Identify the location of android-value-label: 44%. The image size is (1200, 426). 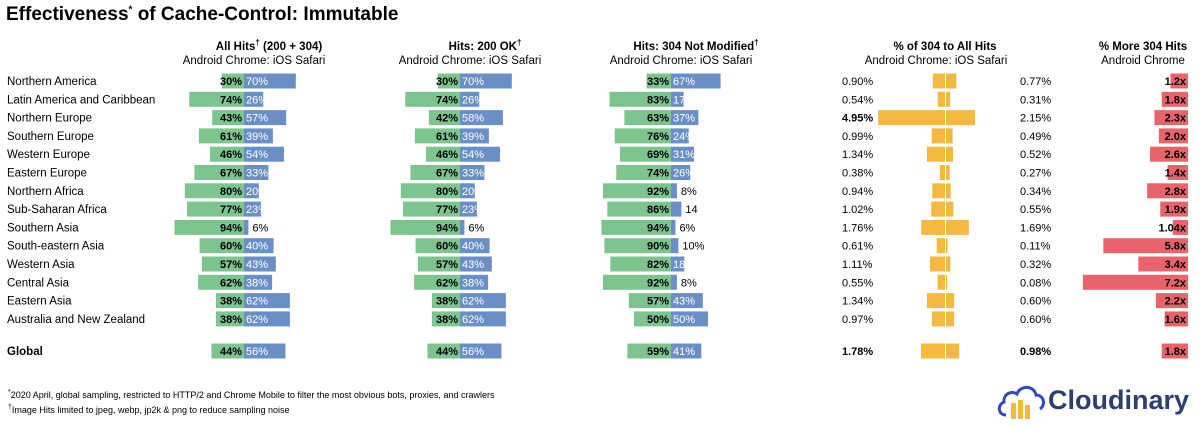
(447, 352).